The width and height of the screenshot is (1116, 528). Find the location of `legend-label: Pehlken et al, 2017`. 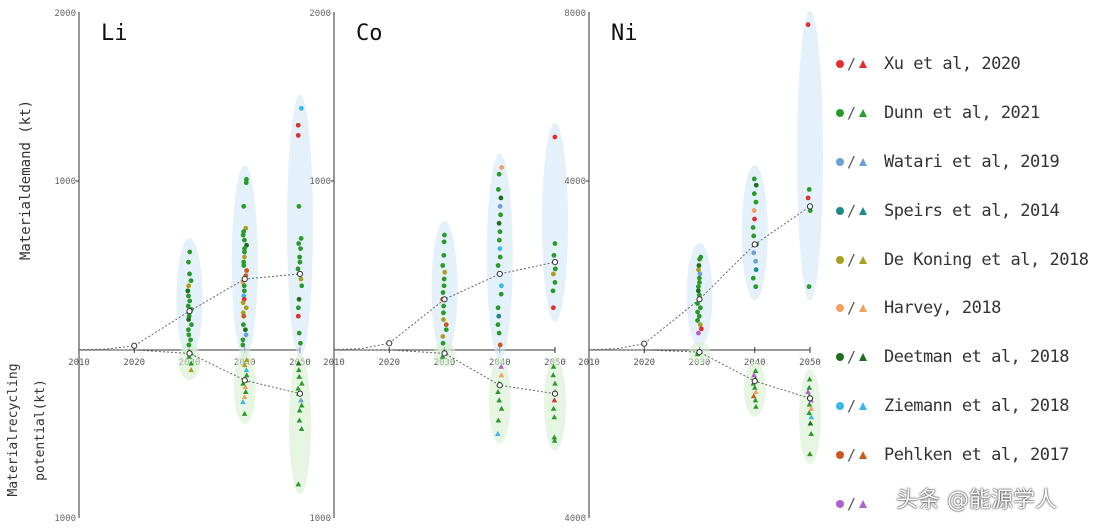

legend-label: Pehlken et al, 2017 is located at coordinates (976, 454).